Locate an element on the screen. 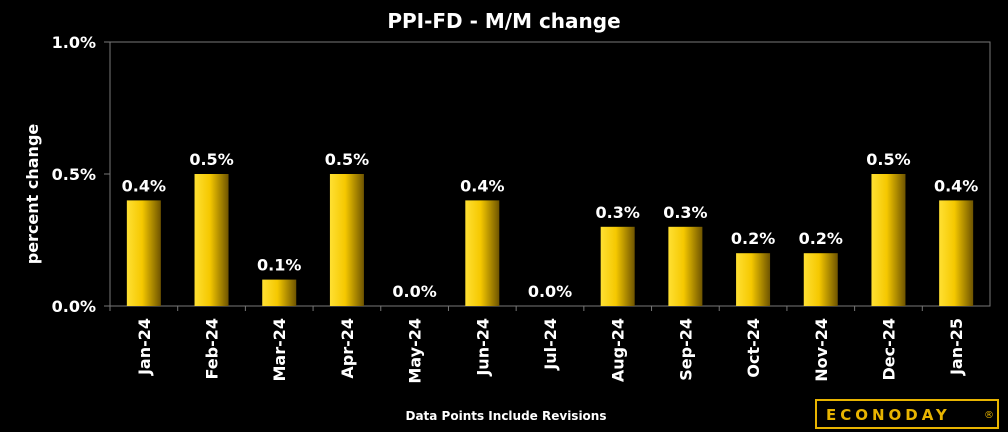  chart-title: PPI-FD - M/M change is located at coordinates (503, 21).